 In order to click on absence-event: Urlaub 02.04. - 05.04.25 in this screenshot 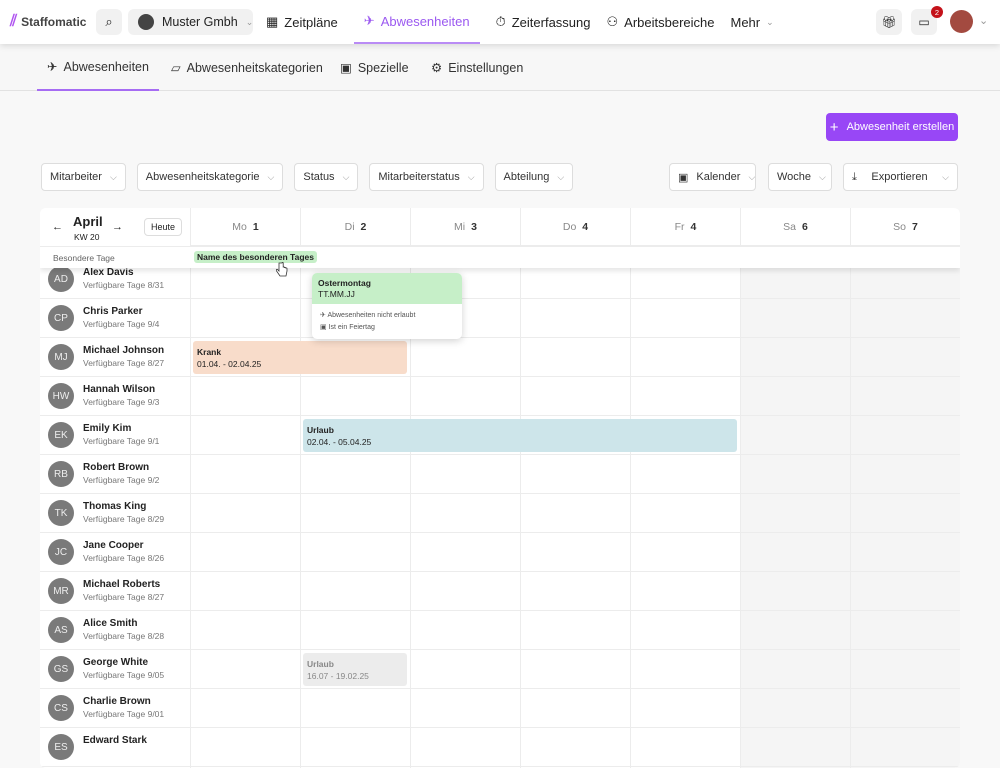, I will do `click(520, 435)`.